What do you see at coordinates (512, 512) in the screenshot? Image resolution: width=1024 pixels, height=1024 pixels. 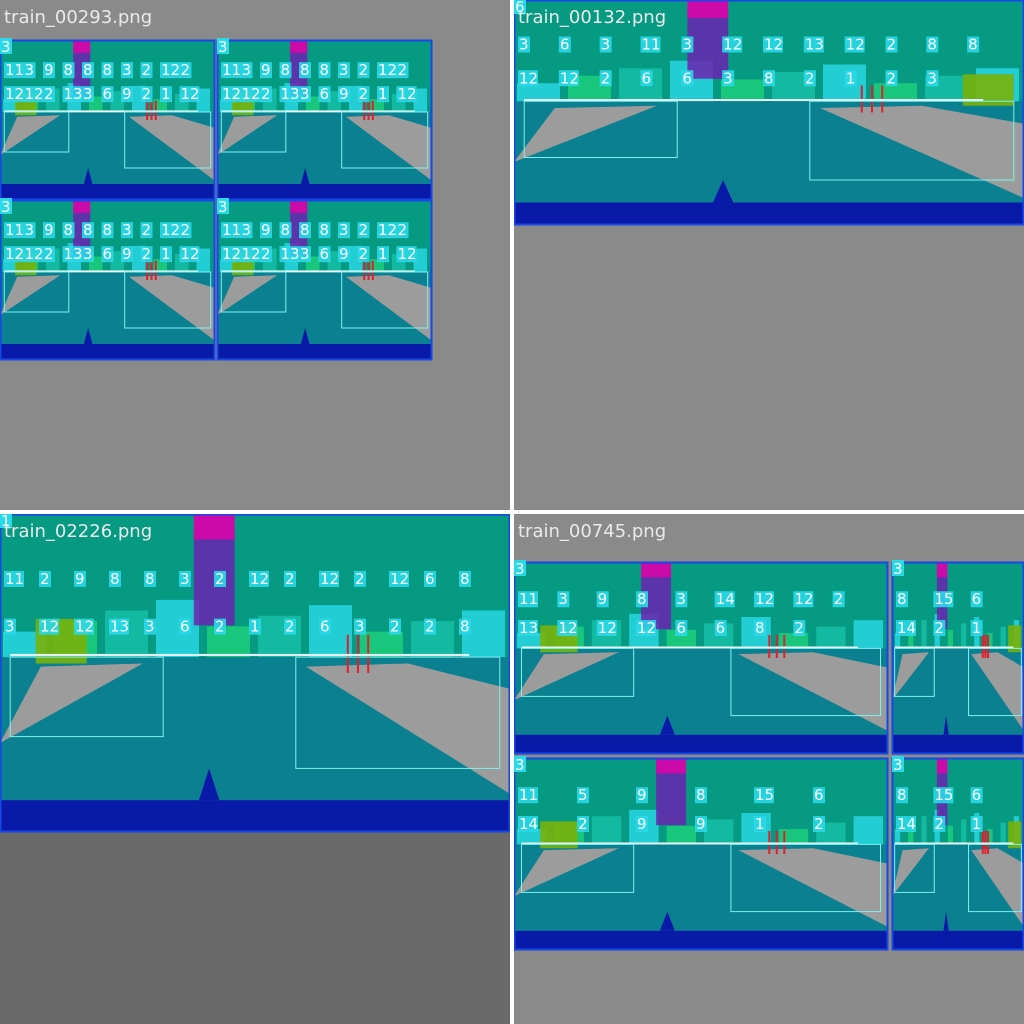 I see `horizontal-divider` at bounding box center [512, 512].